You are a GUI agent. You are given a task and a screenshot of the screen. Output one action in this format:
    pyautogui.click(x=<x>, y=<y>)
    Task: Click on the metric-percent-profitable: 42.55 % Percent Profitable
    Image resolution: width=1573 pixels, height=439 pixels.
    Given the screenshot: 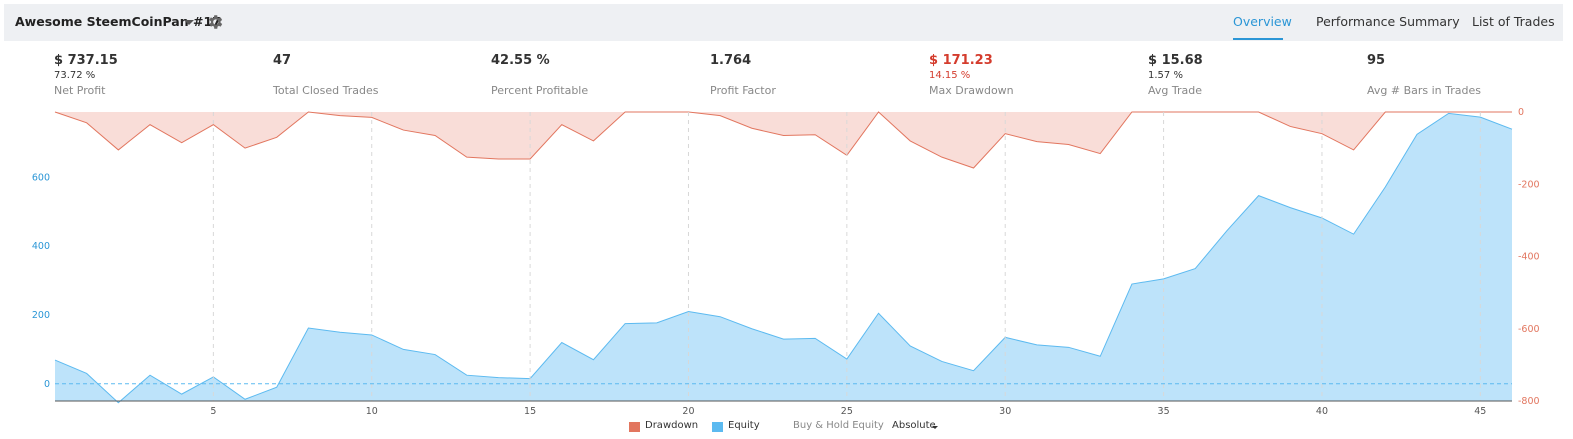 What is the action you would take?
    pyautogui.click(x=596, y=75)
    